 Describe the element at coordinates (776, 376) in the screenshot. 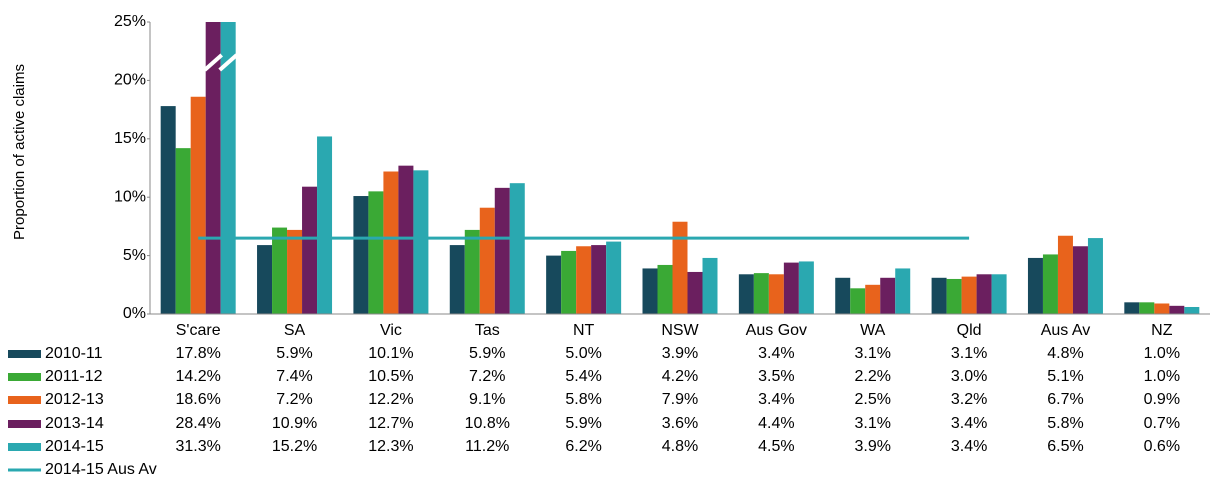

I see `data-label: 3.5%` at that location.